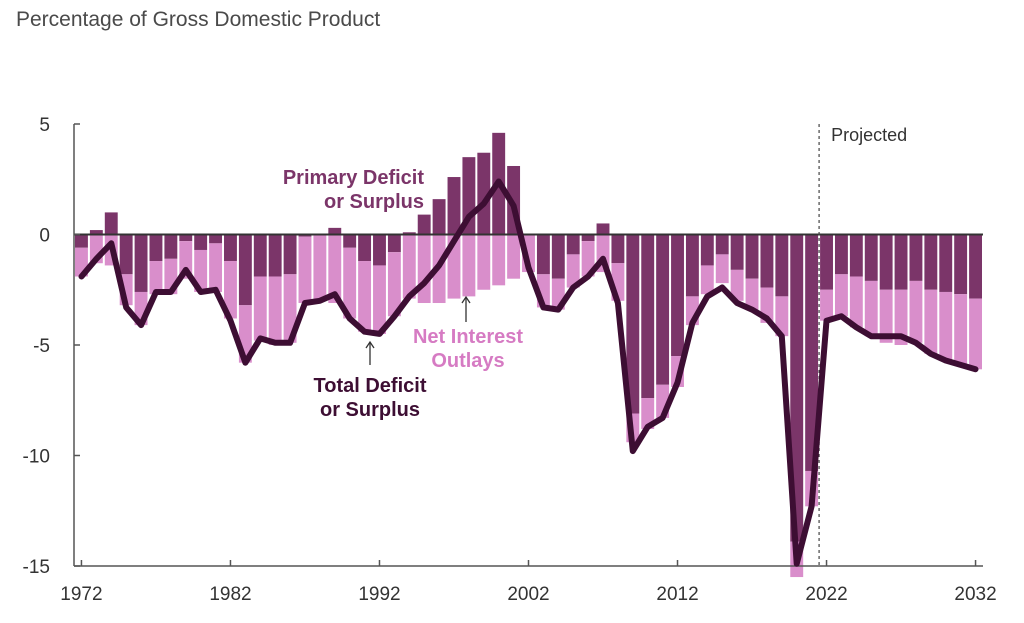  I want to click on x-tick-label: 2002, so click(528, 594).